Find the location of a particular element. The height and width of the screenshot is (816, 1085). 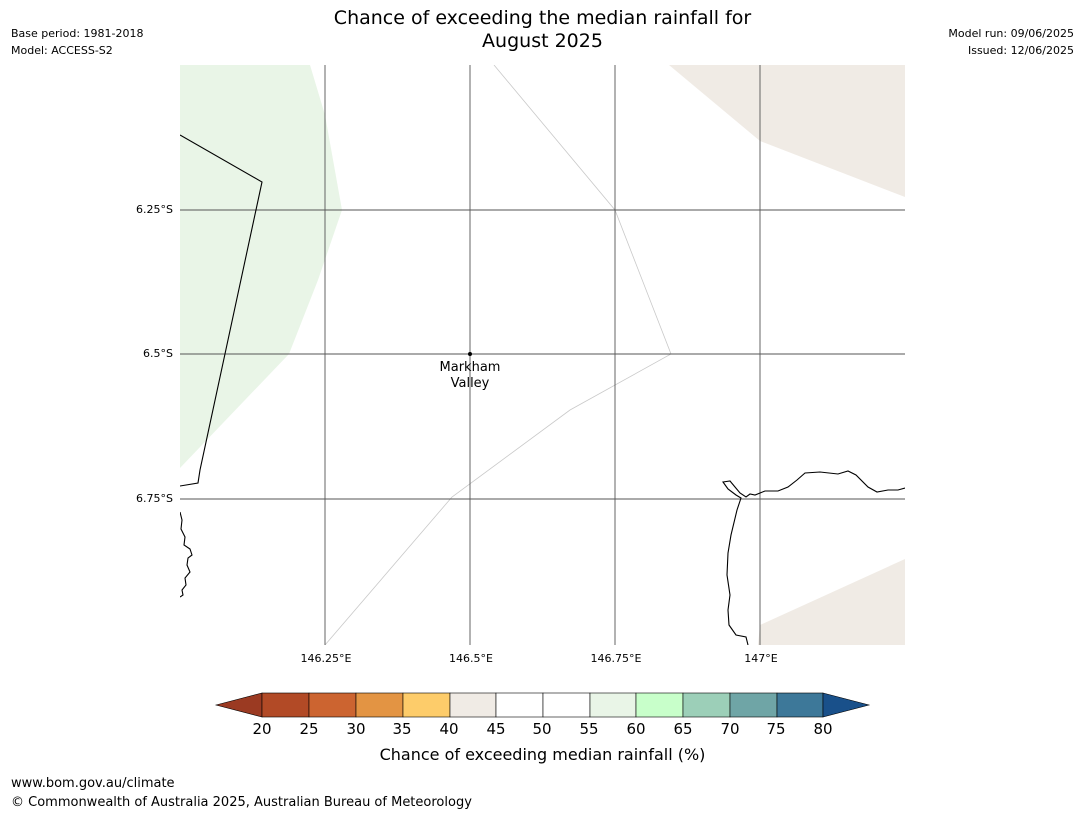

colorbar-tick-30: 30 is located at coordinates (356, 729).